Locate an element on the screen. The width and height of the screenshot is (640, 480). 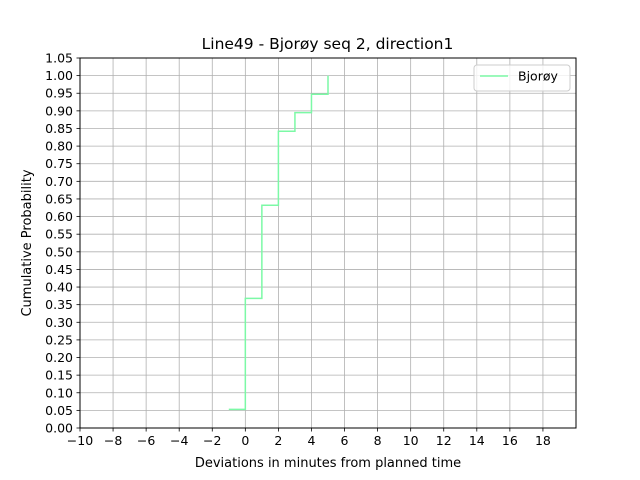
legend-box is located at coordinates (522, 78).